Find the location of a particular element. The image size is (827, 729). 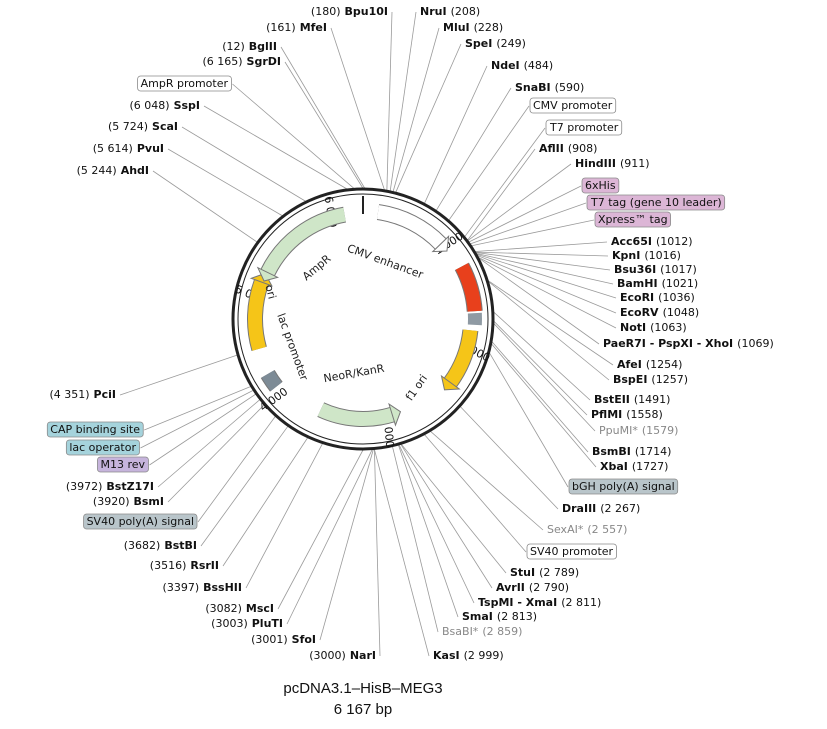

site-position: (5 614) is located at coordinates (113, 148).